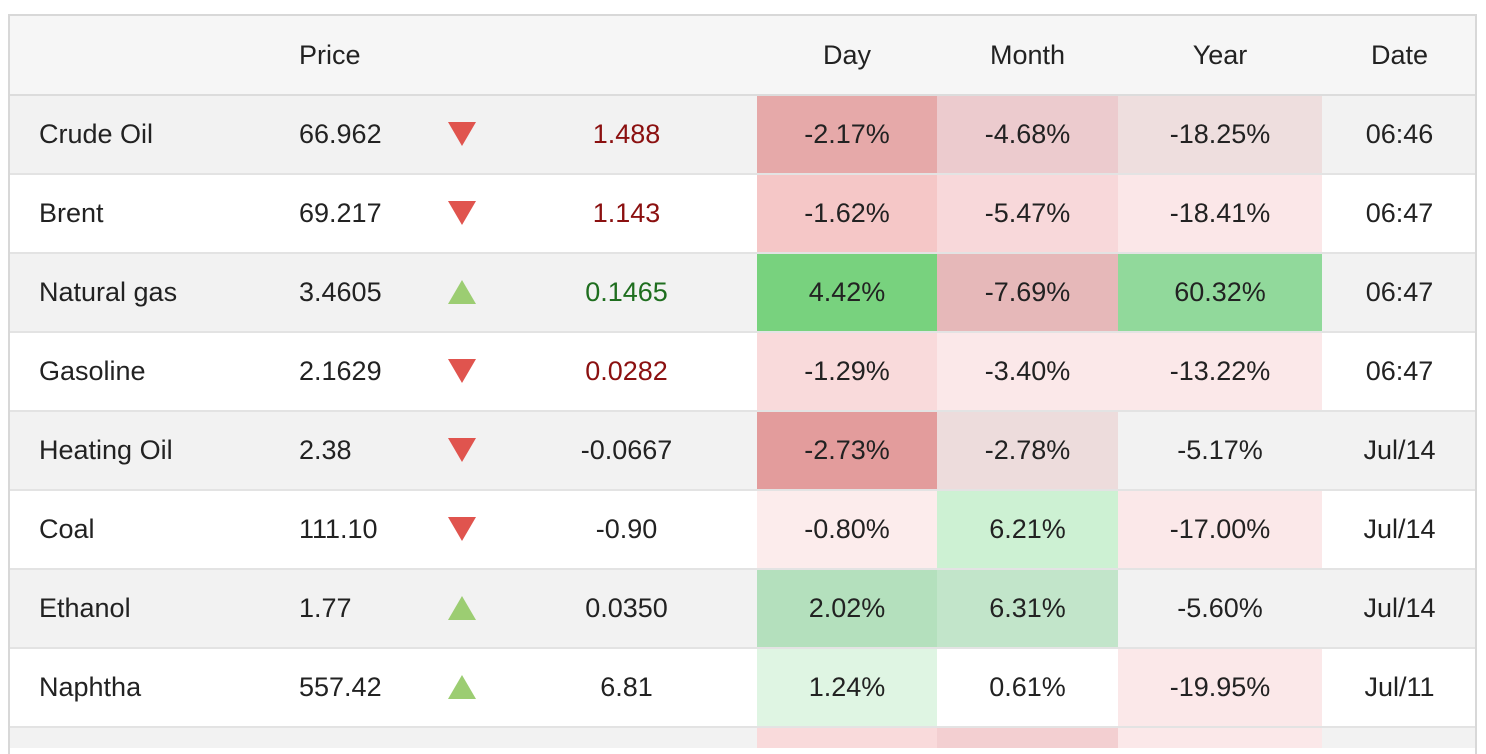  What do you see at coordinates (342, 56) in the screenshot?
I see `header-price: Price` at bounding box center [342, 56].